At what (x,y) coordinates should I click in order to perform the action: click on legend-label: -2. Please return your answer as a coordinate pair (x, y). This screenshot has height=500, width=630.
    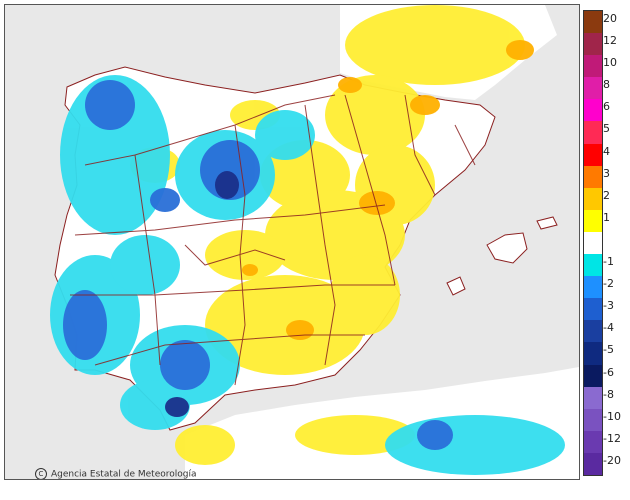
    Looking at the image, I should click on (608, 284).